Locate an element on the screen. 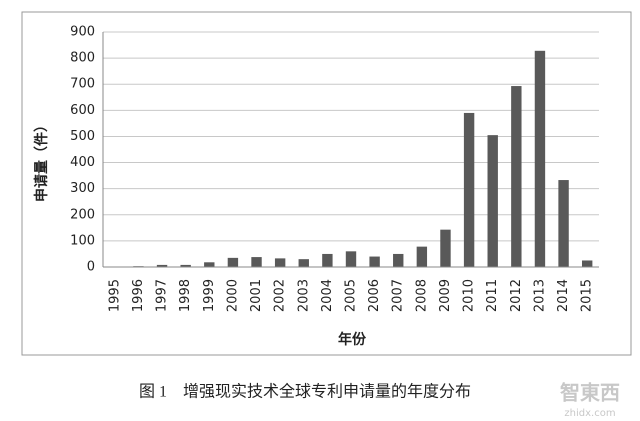  x-tick-label: 2014 is located at coordinates (563, 295).